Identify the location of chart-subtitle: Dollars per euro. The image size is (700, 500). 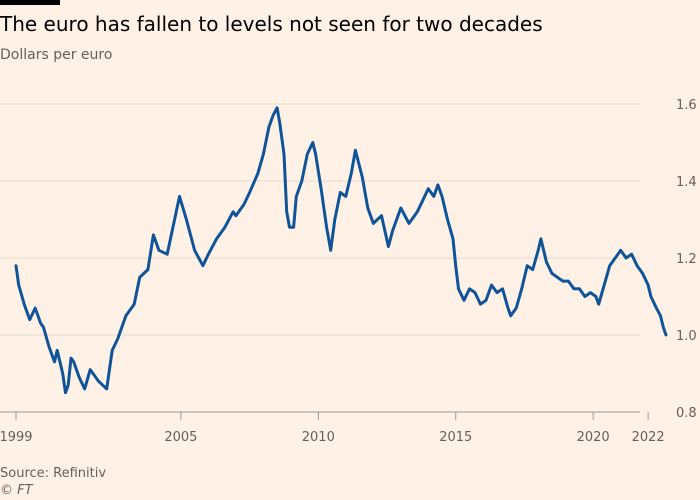
(56, 55).